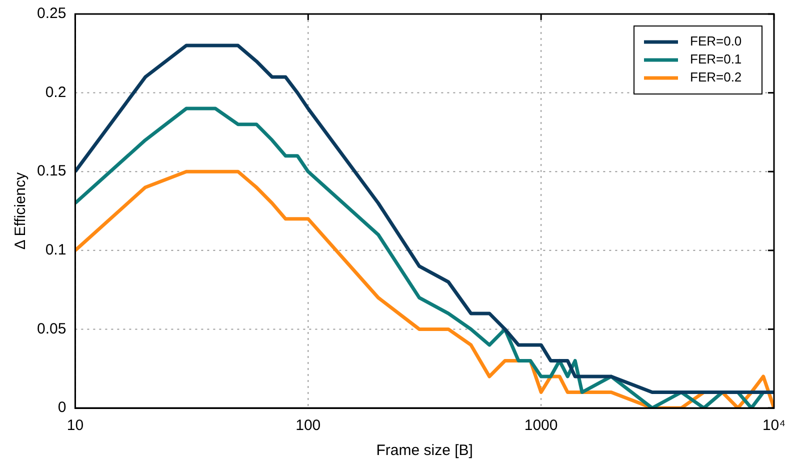  What do you see at coordinates (424, 451) in the screenshot?
I see `x-axis-title: Frame size [B]` at bounding box center [424, 451].